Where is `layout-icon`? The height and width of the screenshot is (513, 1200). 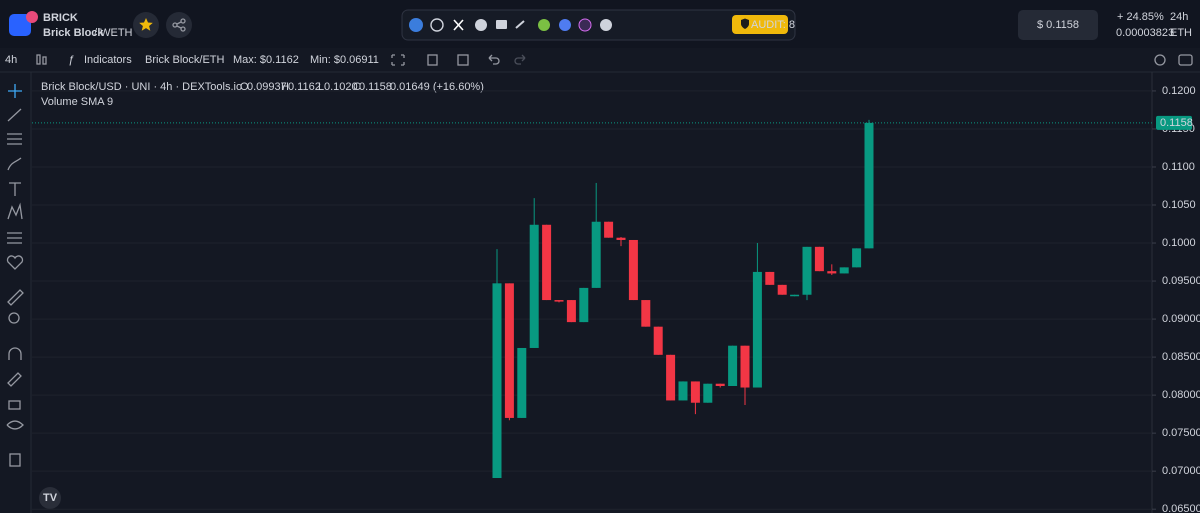 layout-icon is located at coordinates (432, 60).